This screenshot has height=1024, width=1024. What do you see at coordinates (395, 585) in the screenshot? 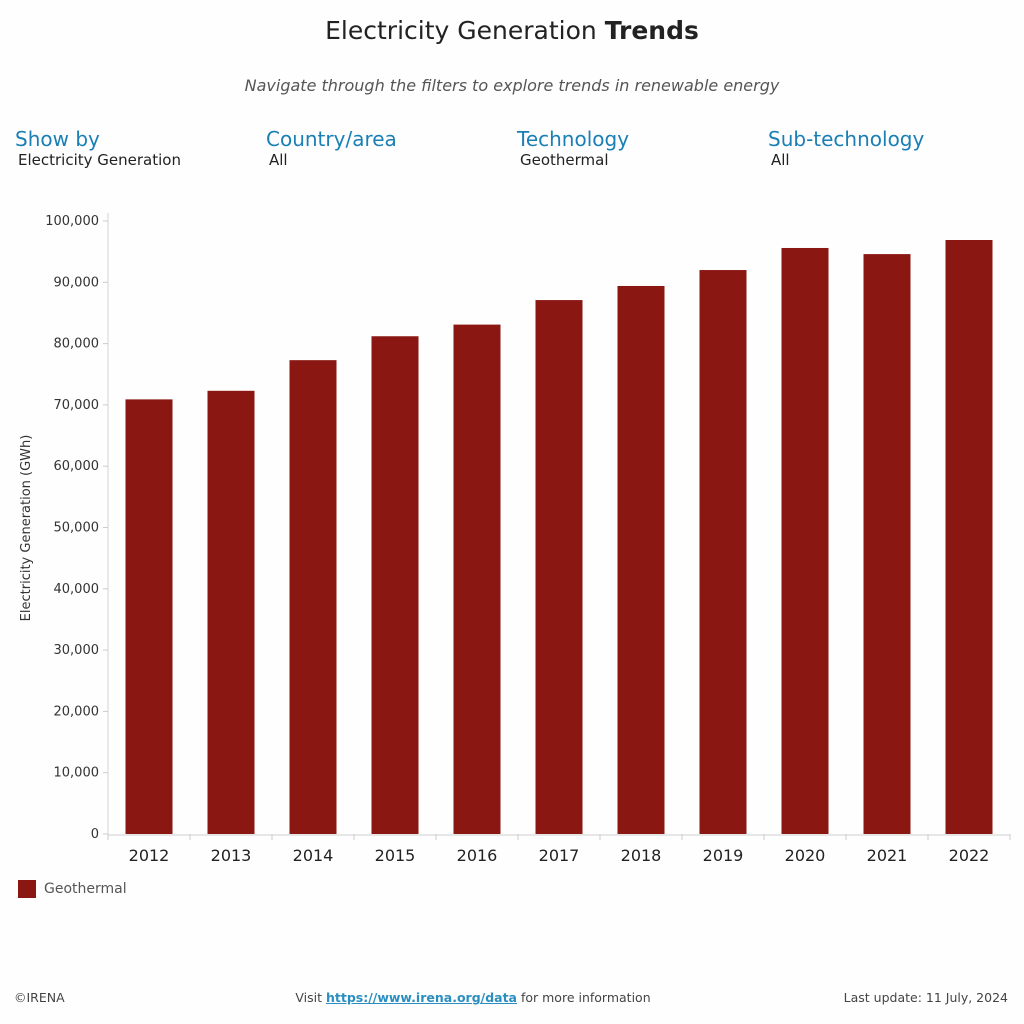
I see `bar-2015` at bounding box center [395, 585].